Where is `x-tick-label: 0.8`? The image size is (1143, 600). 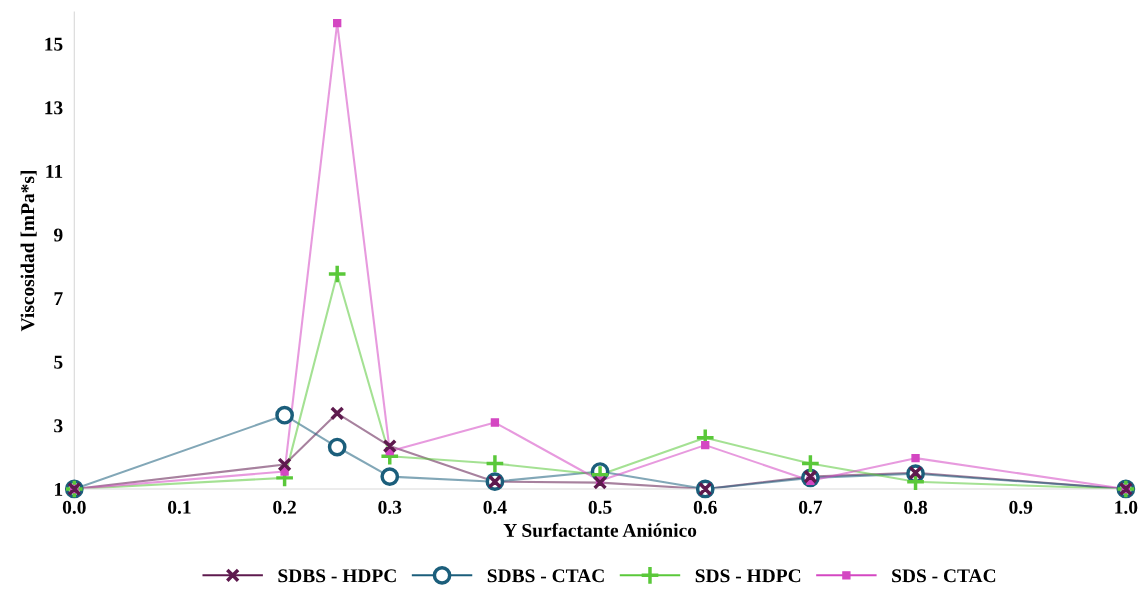
x-tick-label: 0.8 is located at coordinates (916, 507).